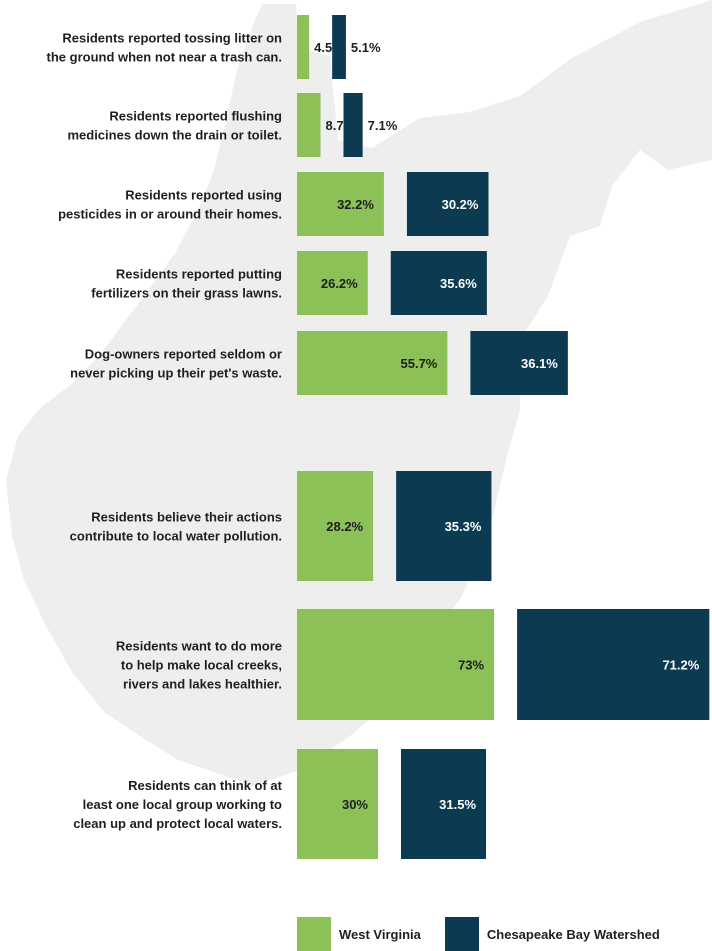  What do you see at coordinates (202, 684) in the screenshot?
I see `category-label-7-line-3: rivers and lakes healthier.` at bounding box center [202, 684].